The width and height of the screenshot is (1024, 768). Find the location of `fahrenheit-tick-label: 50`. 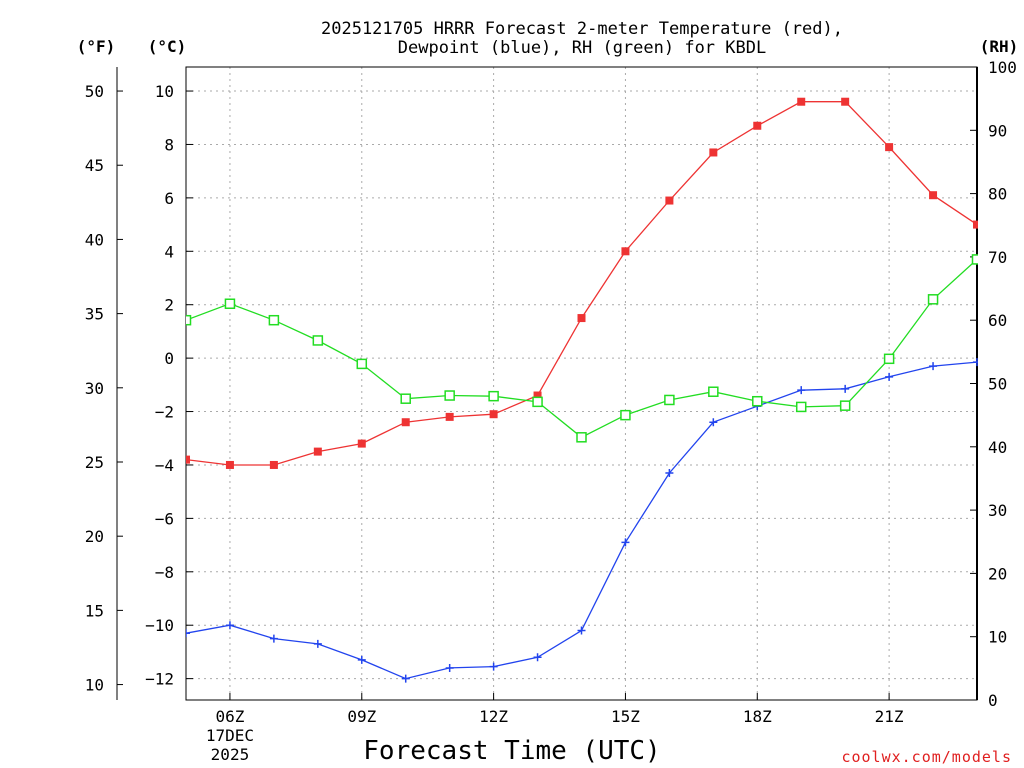

fahrenheit-tick-label: 50 is located at coordinates (94, 91).